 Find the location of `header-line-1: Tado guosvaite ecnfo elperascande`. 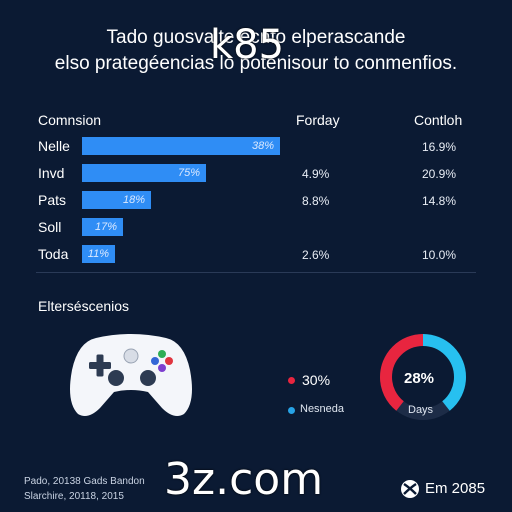

header-line-1: Tado guosvaite ecnfo elperascande is located at coordinates (256, 37).